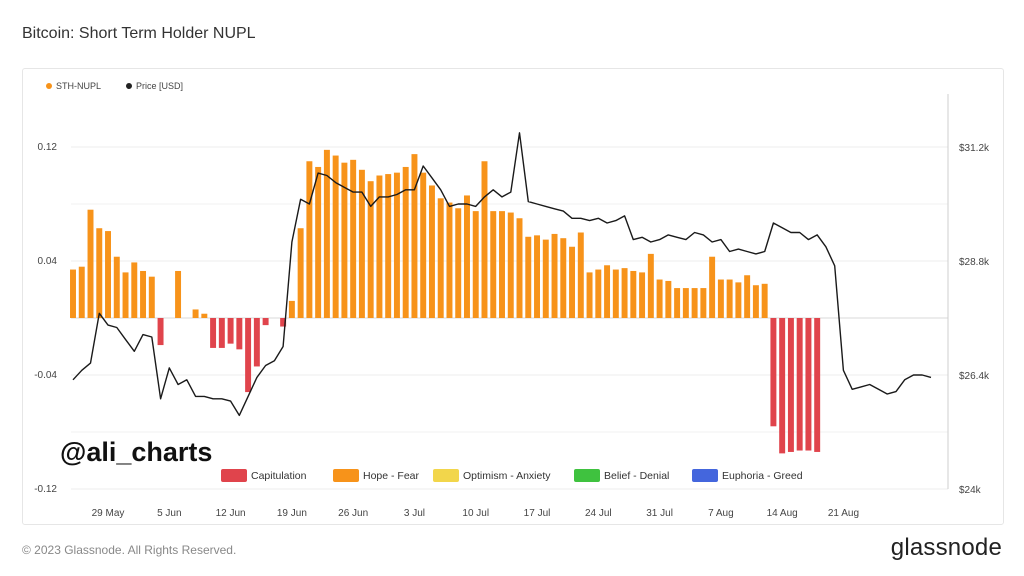 The height and width of the screenshot is (576, 1024). What do you see at coordinates (45, 489) in the screenshot?
I see `y-left-tick-label: -0.12` at bounding box center [45, 489].